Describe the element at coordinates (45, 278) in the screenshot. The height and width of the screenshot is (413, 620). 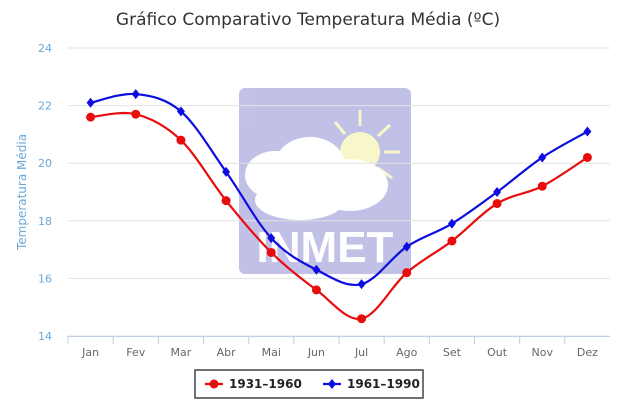
I see `y-tick-label: 16` at that location.